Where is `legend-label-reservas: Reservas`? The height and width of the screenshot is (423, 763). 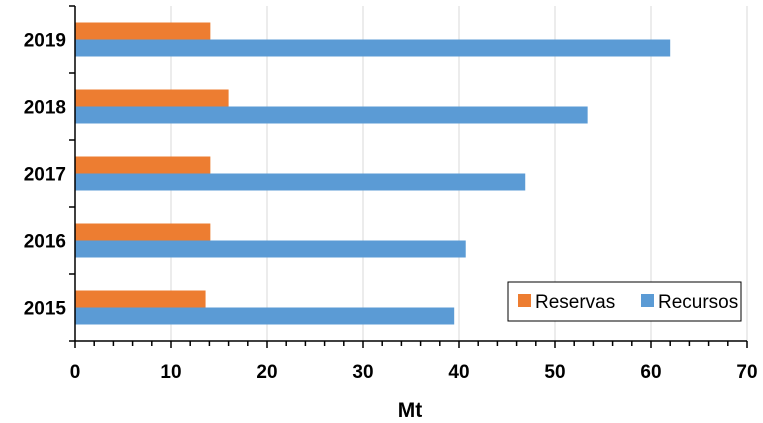
legend-label-reservas: Reservas is located at coordinates (575, 302).